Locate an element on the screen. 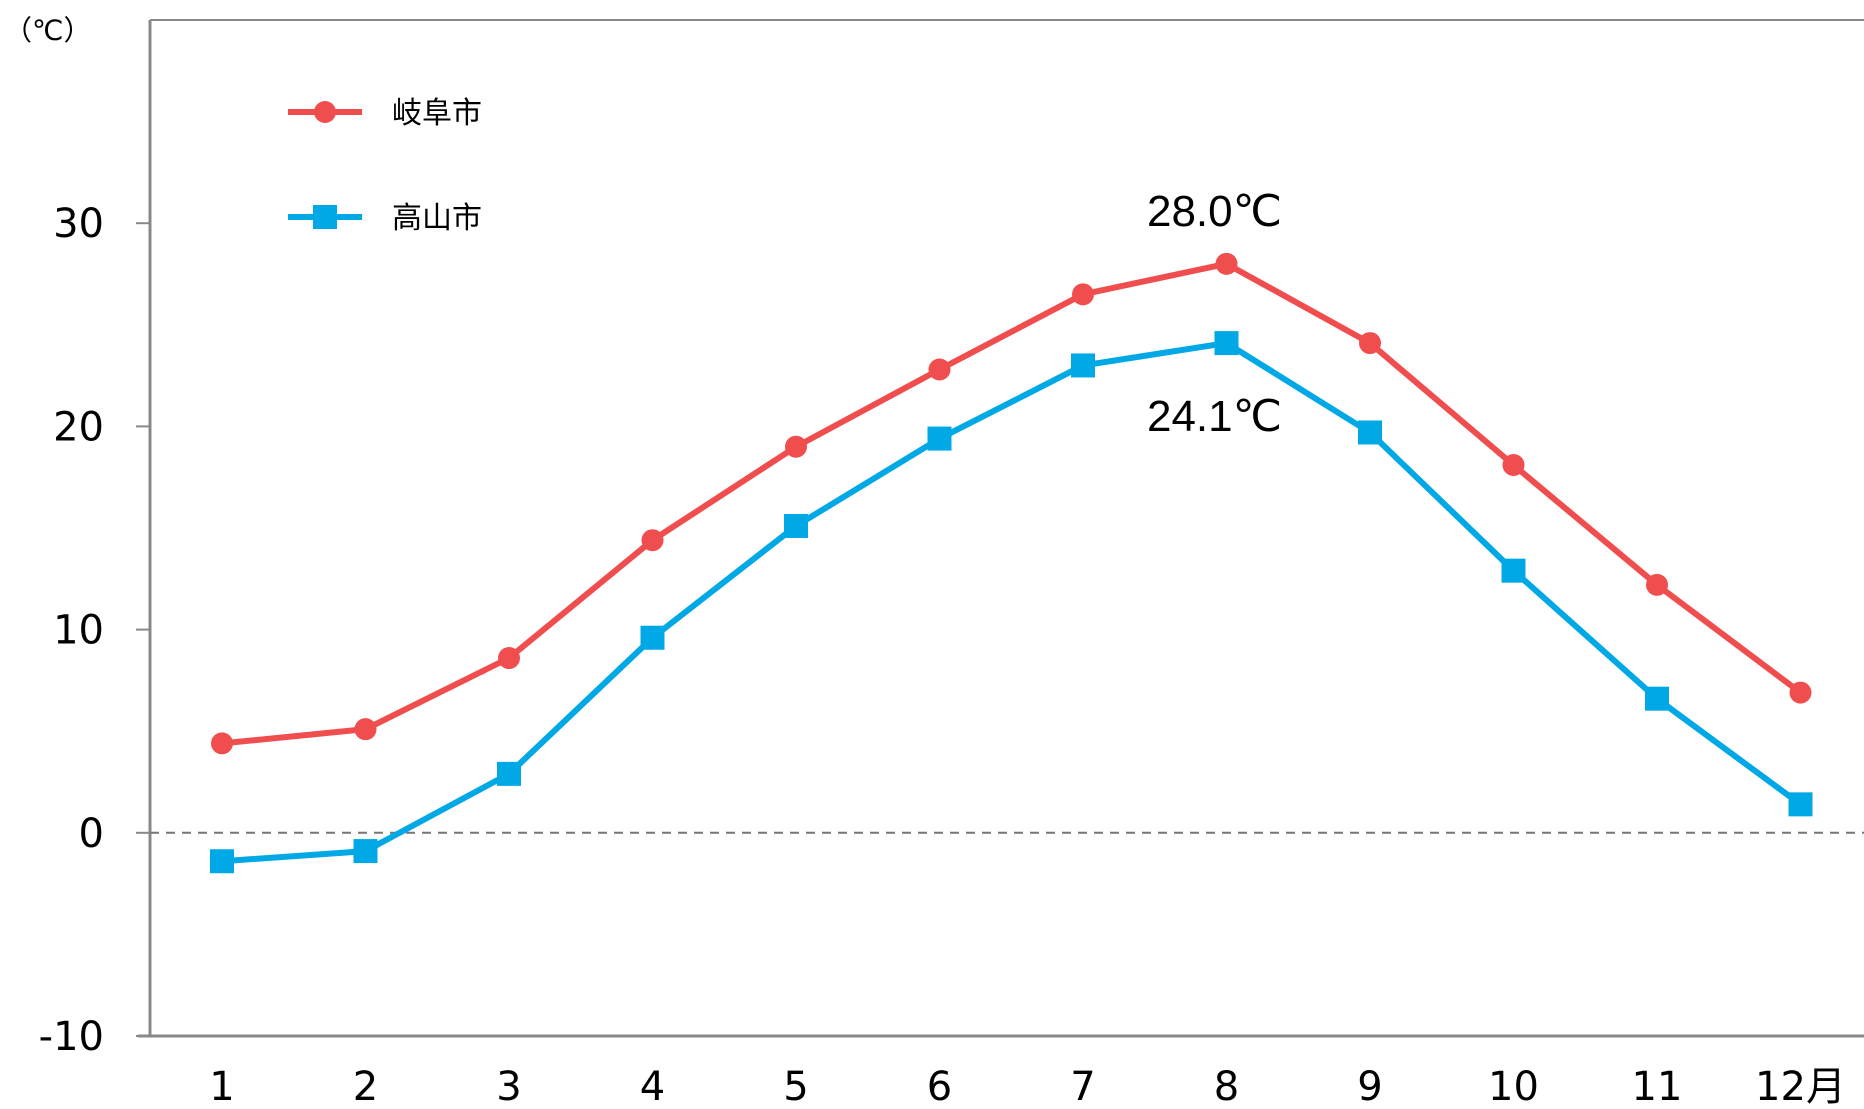 This screenshot has height=1109, width=1864. x-tick-label: 2 is located at coordinates (365, 1086).